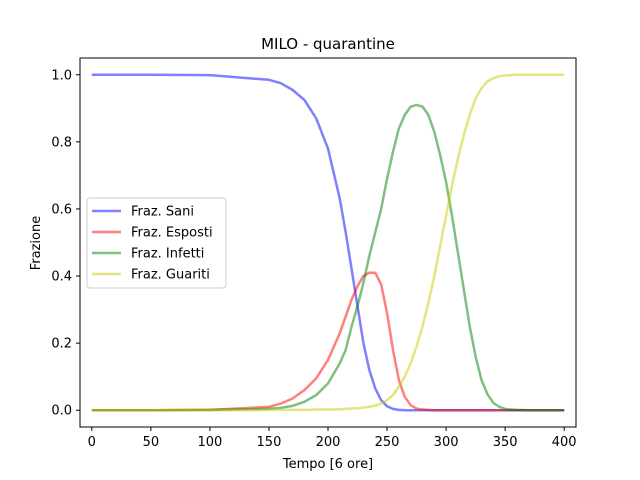 Image resolution: width=640 pixels, height=480 pixels. Describe the element at coordinates (170, 275) in the screenshot. I see `legend-label: Fraz. Guariti` at that location.